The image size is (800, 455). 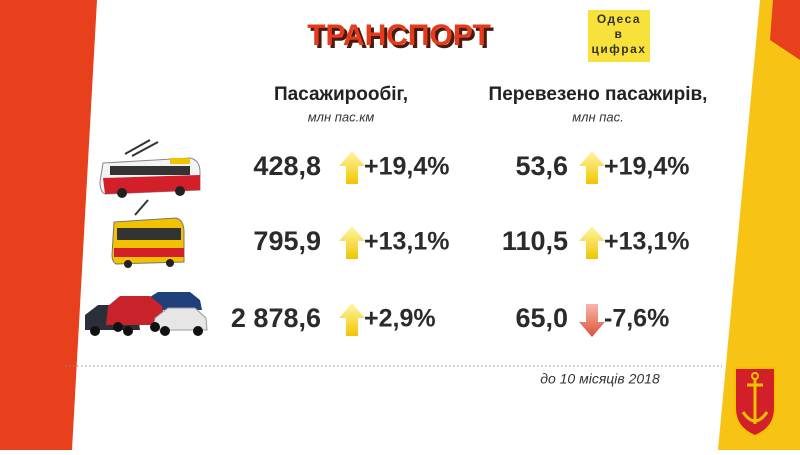 What do you see at coordinates (148, 233) in the screenshot?
I see `tram-icon` at bounding box center [148, 233].